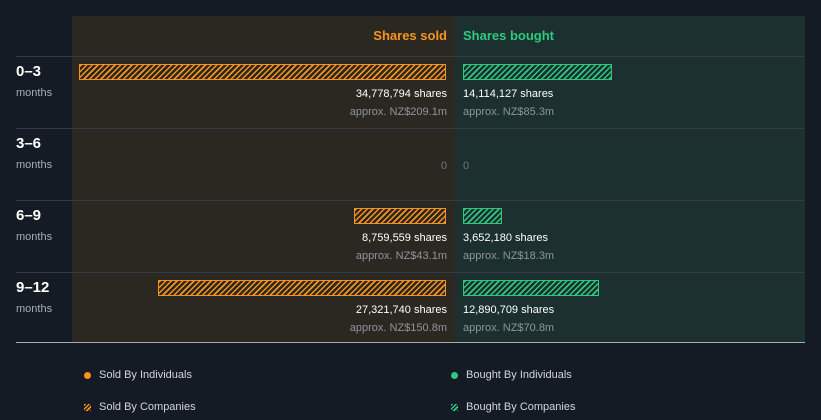 This screenshot has height=420, width=821. Describe the element at coordinates (34, 297) in the screenshot. I see `row-label-9-12: 9–12 months` at that location.